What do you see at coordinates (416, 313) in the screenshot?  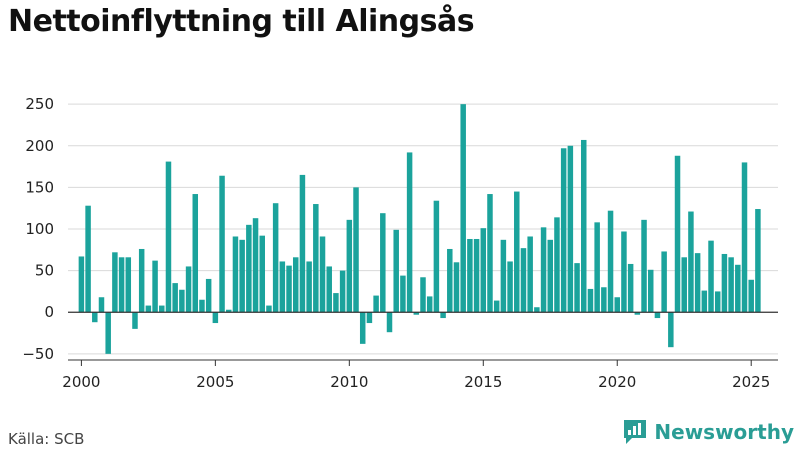 I see `bar-2012-Q3` at bounding box center [416, 313].